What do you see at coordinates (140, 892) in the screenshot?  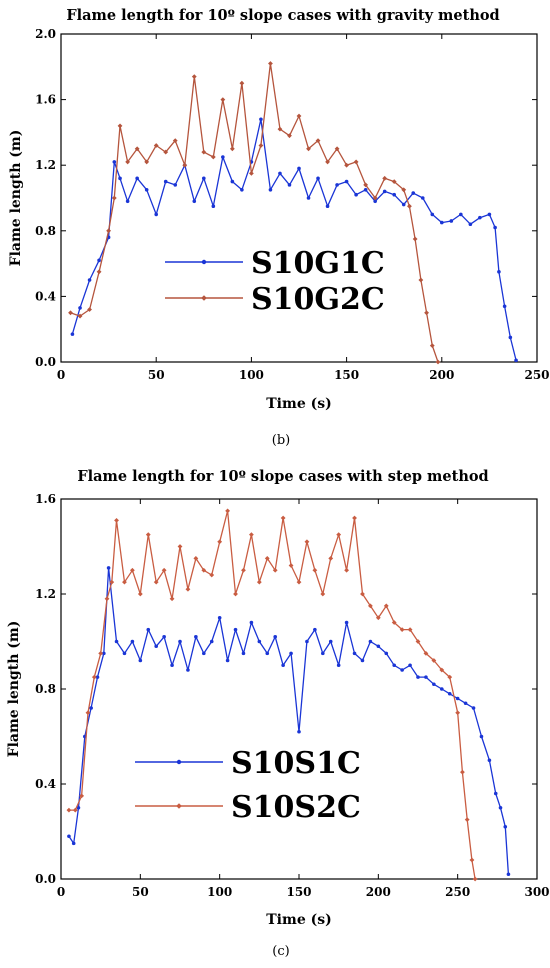 I see `x-tick-label: 50` at bounding box center [140, 892].